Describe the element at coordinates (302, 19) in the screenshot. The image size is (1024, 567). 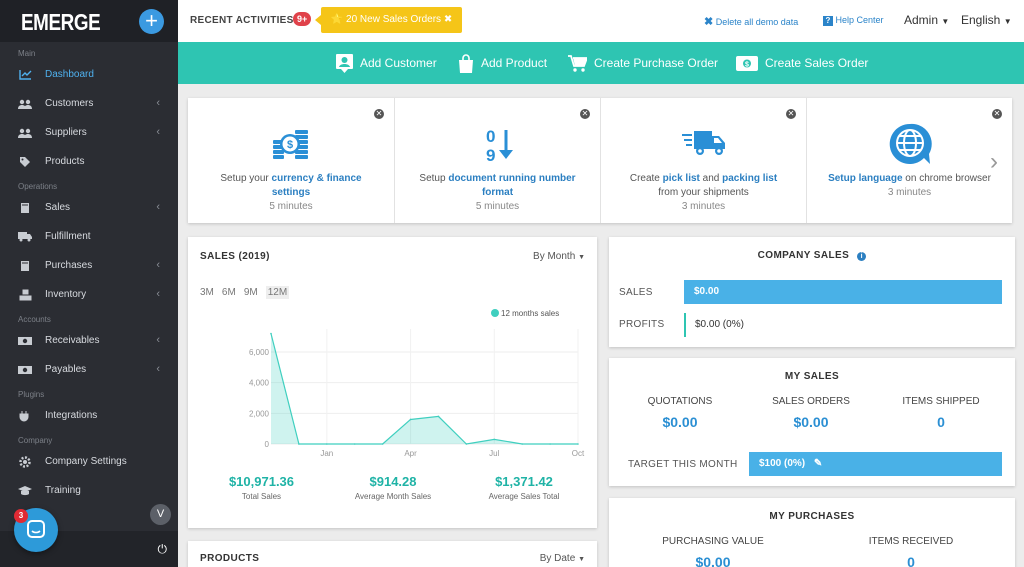
I see `recent-activities-badge: 9+` at that location.